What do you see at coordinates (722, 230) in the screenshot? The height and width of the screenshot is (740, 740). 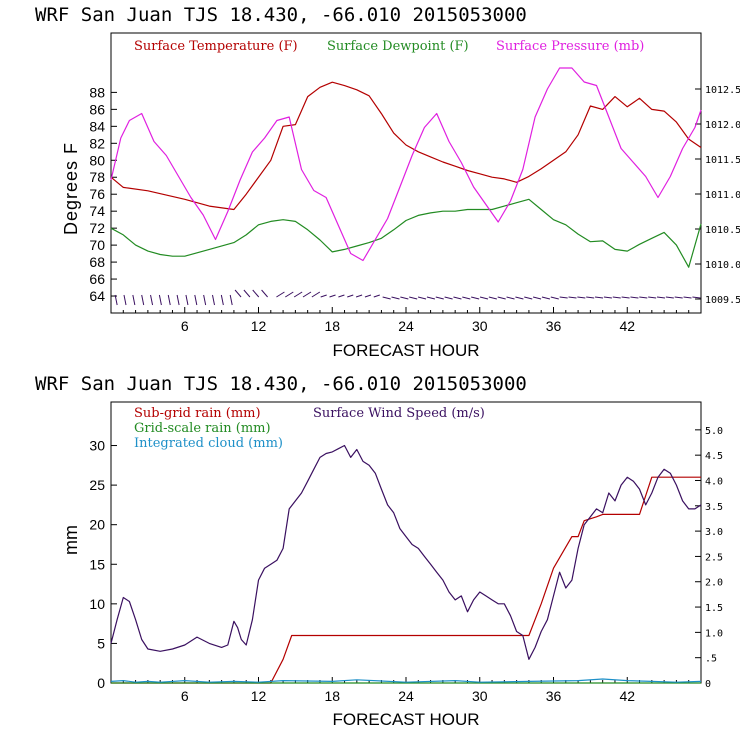 I see `y2-tick-label: 1010.5` at bounding box center [722, 230].